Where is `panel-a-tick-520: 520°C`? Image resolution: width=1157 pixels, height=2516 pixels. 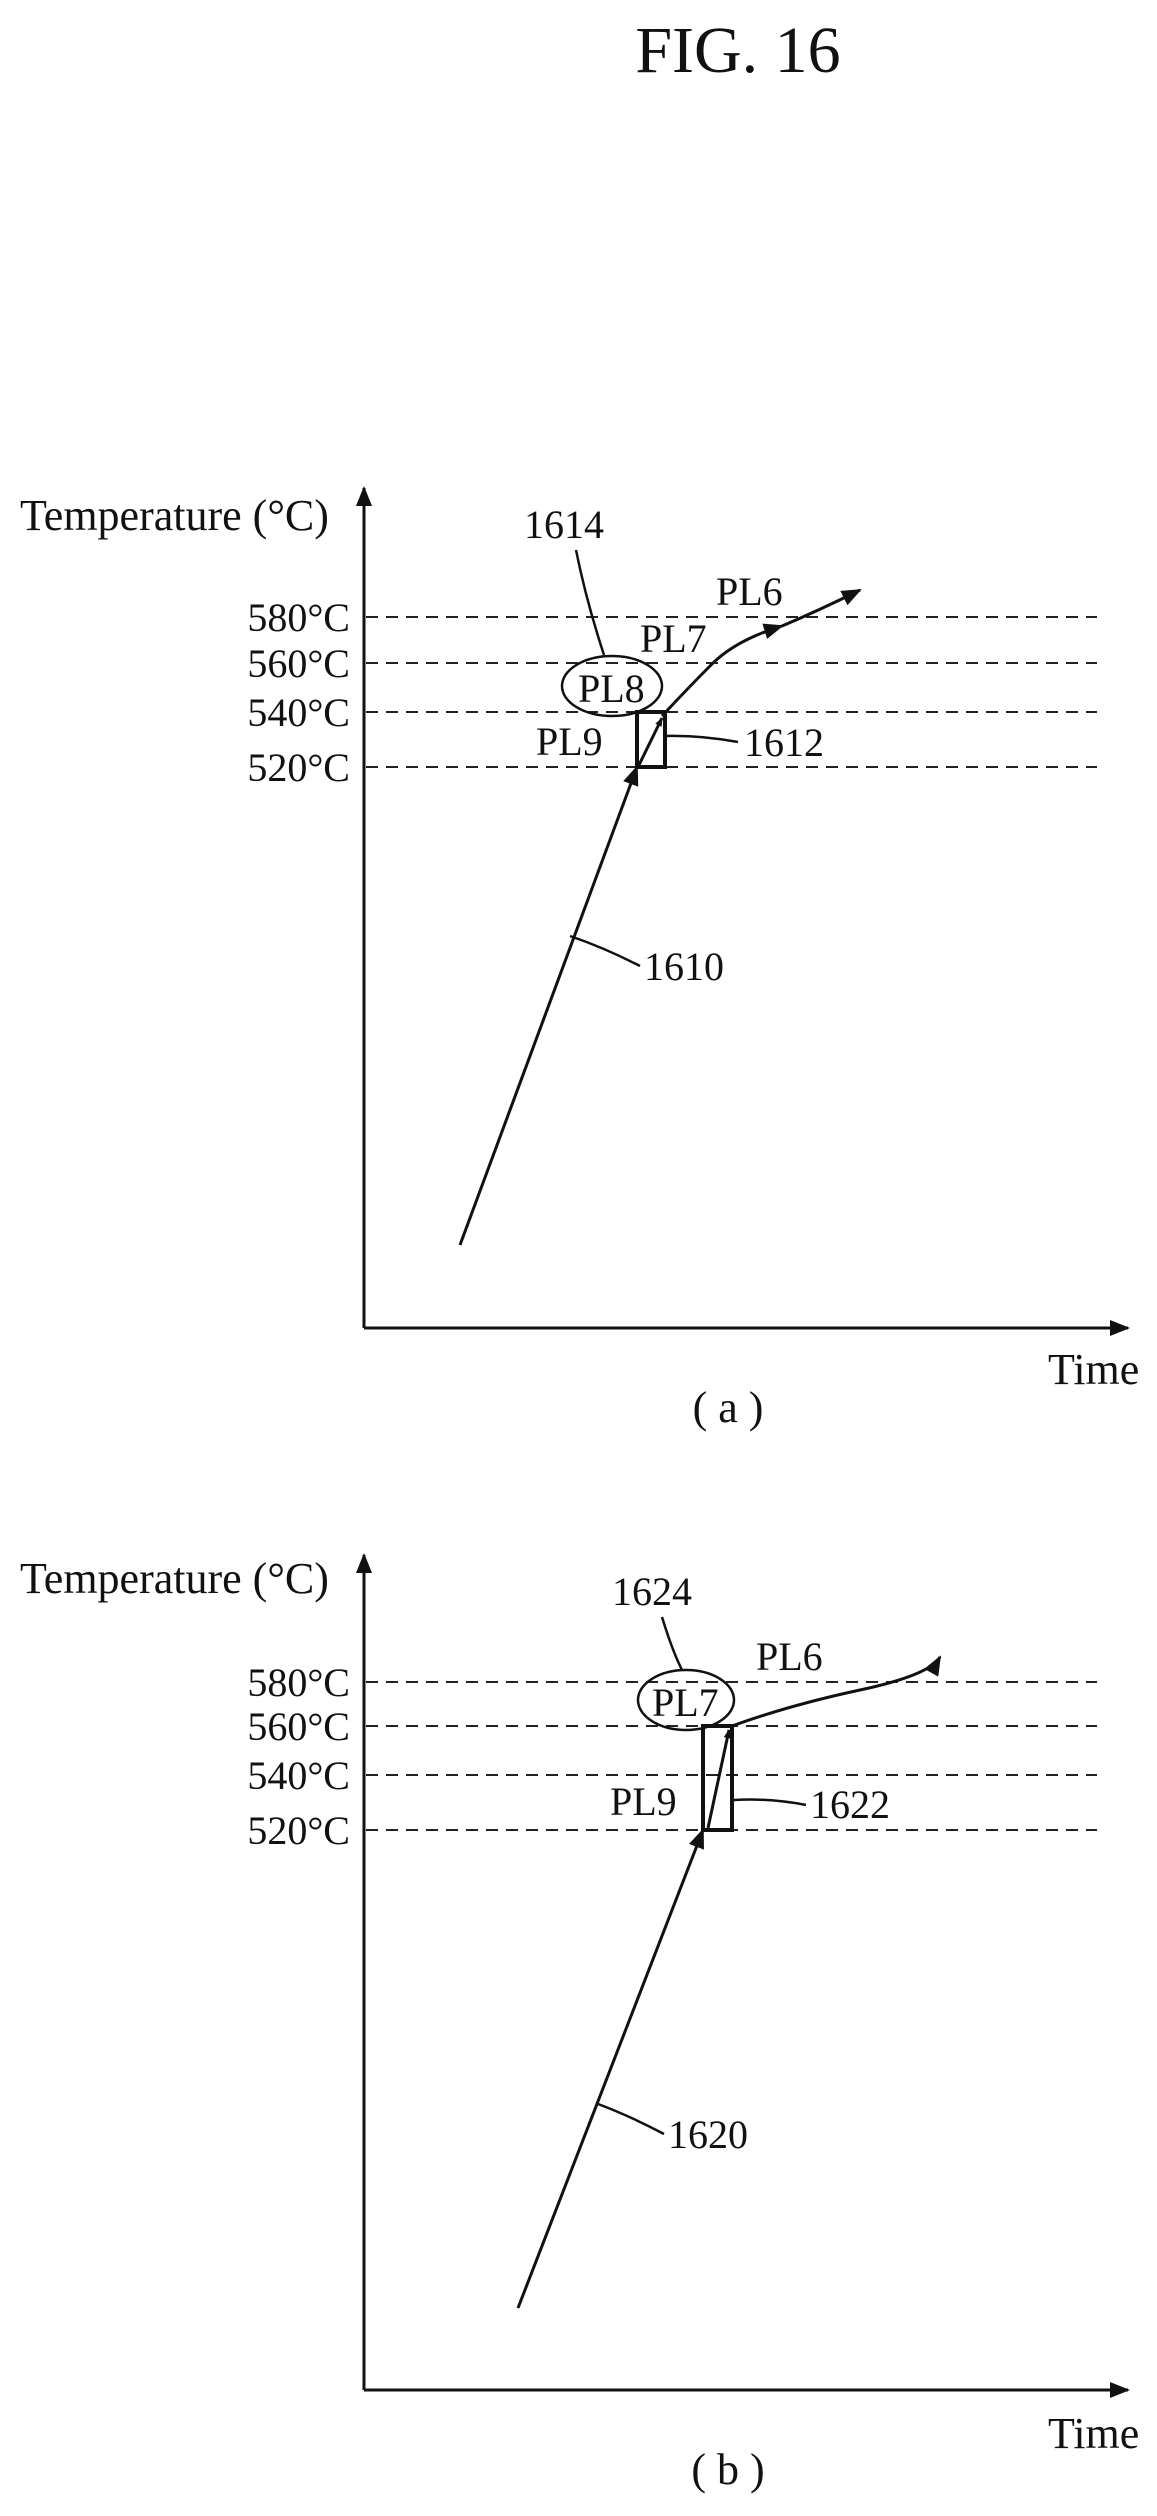 panel-a-tick-520: 520°C is located at coordinates (298, 767).